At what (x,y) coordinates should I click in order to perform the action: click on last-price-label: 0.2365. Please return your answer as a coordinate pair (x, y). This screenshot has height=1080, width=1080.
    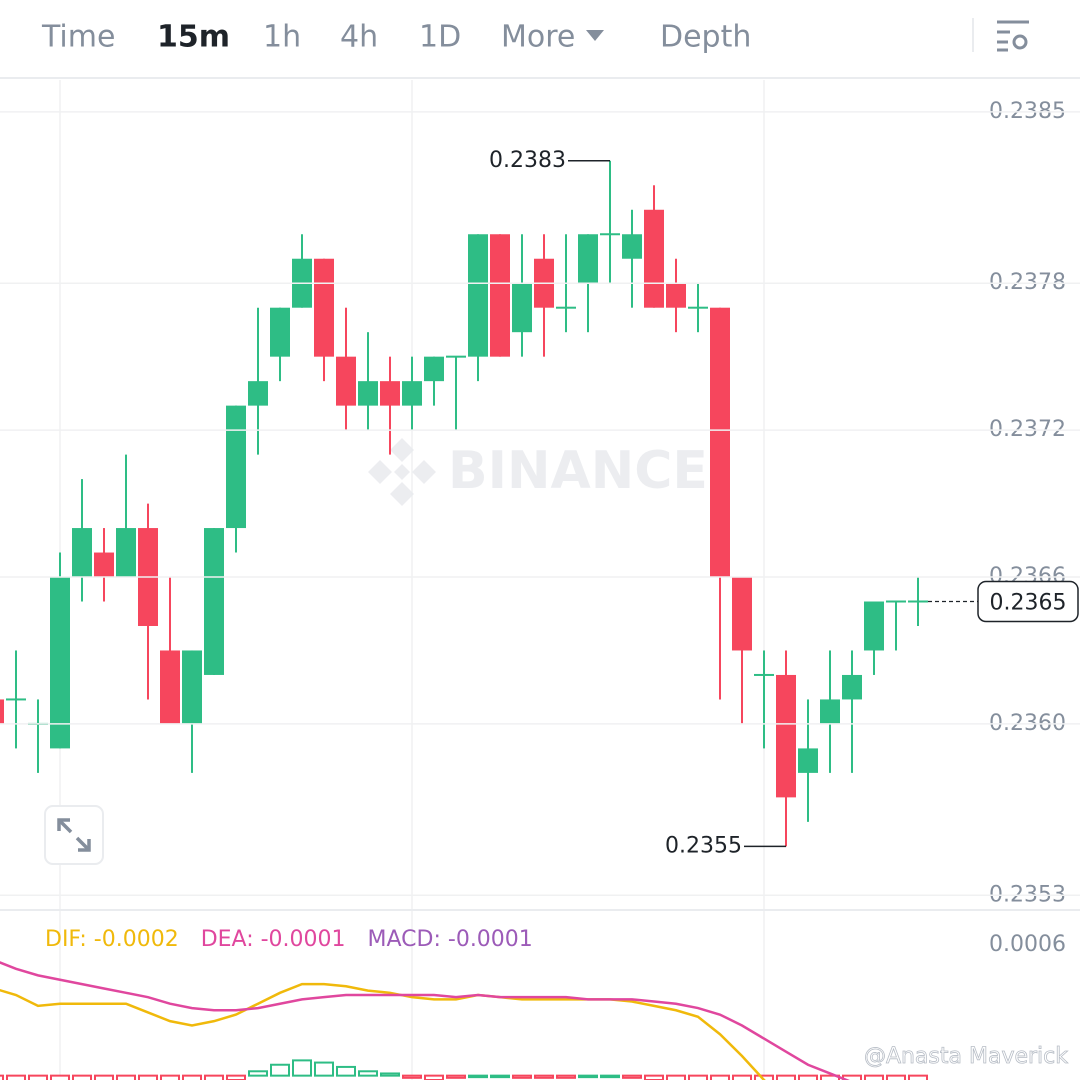
    Looking at the image, I should click on (1028, 603).